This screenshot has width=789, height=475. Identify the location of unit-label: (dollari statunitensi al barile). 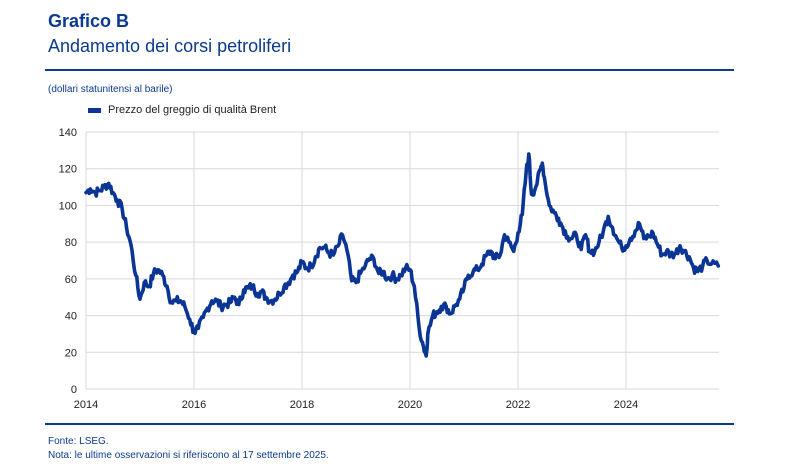
(110, 89).